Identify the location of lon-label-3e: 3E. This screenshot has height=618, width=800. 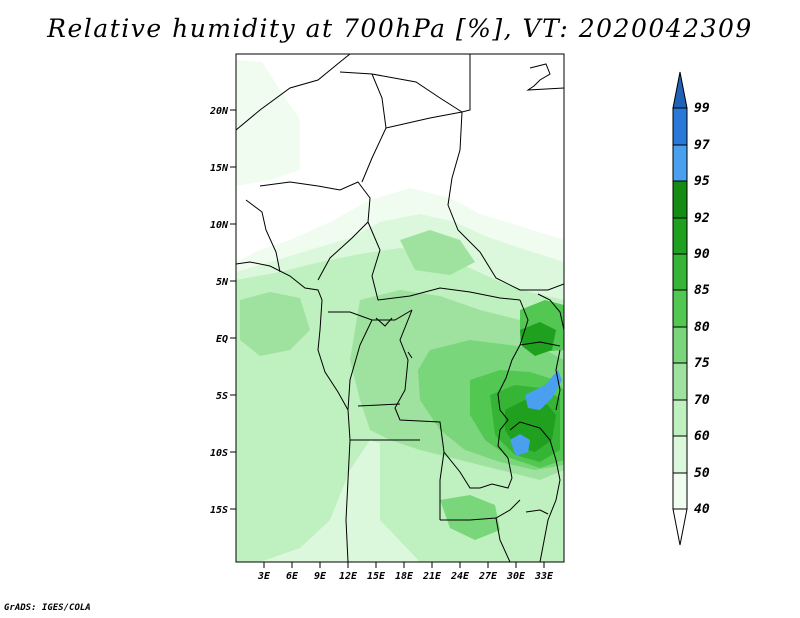
(264, 576).